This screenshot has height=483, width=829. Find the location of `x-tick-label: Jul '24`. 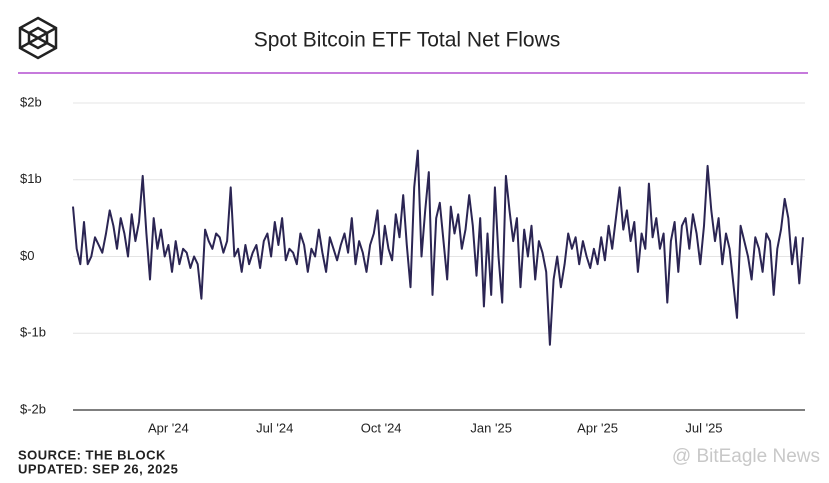

x-tick-label: Jul '24 is located at coordinates (274, 427).